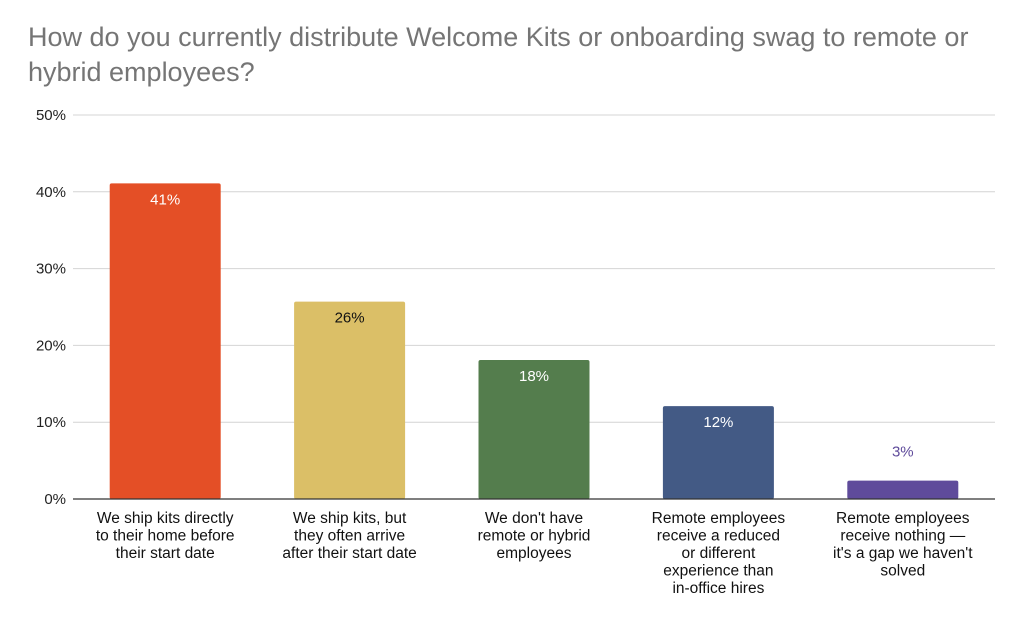 The width and height of the screenshot is (1024, 629). I want to click on category-label-line: their start date, so click(165, 553).